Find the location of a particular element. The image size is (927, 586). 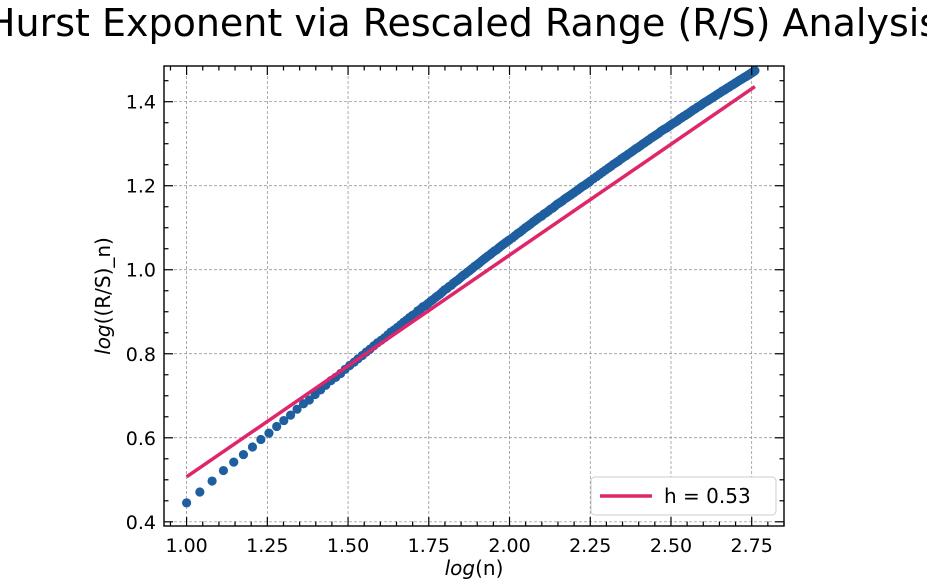

y-tick-label: 1.0 is located at coordinates (141, 271).